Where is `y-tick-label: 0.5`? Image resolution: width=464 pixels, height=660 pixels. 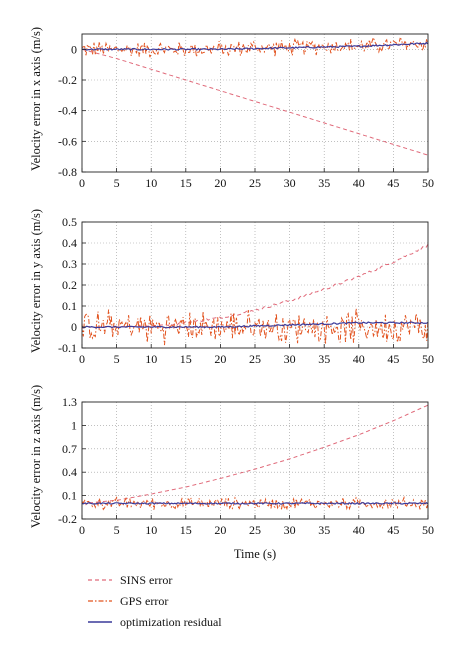
y-tick-label: 0.5 is located at coordinates (69, 222).